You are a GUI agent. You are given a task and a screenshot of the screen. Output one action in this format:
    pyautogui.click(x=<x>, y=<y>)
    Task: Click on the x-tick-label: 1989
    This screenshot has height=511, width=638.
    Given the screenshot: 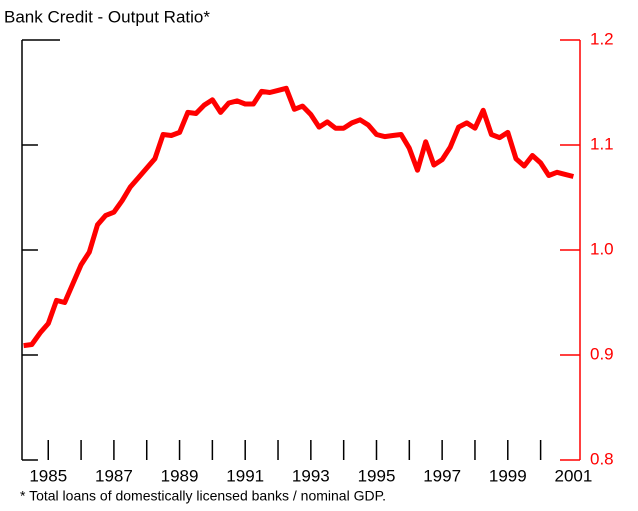 What is the action you would take?
    pyautogui.click(x=180, y=475)
    